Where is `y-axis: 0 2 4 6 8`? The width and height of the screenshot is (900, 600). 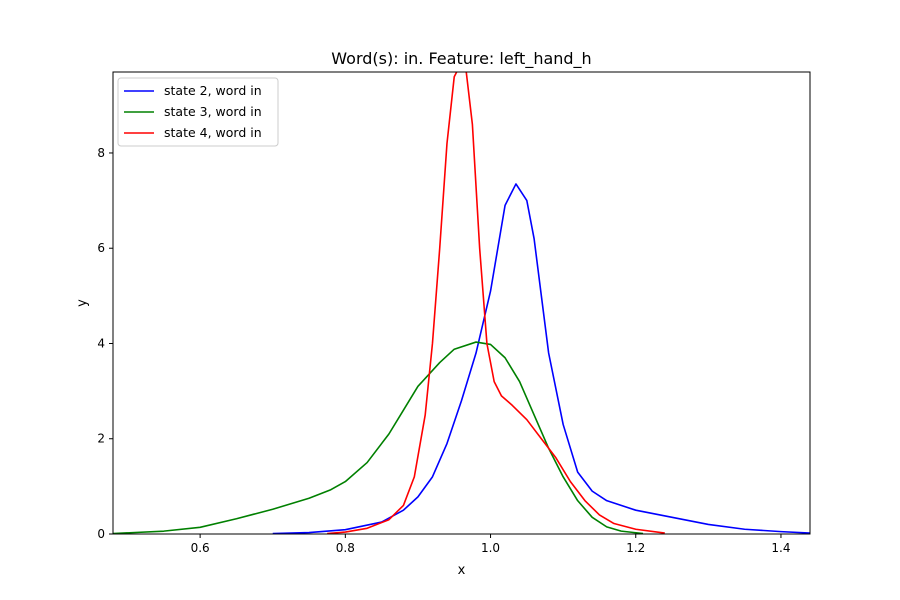
y-axis: 0 2 4 6 8 is located at coordinates (105, 343).